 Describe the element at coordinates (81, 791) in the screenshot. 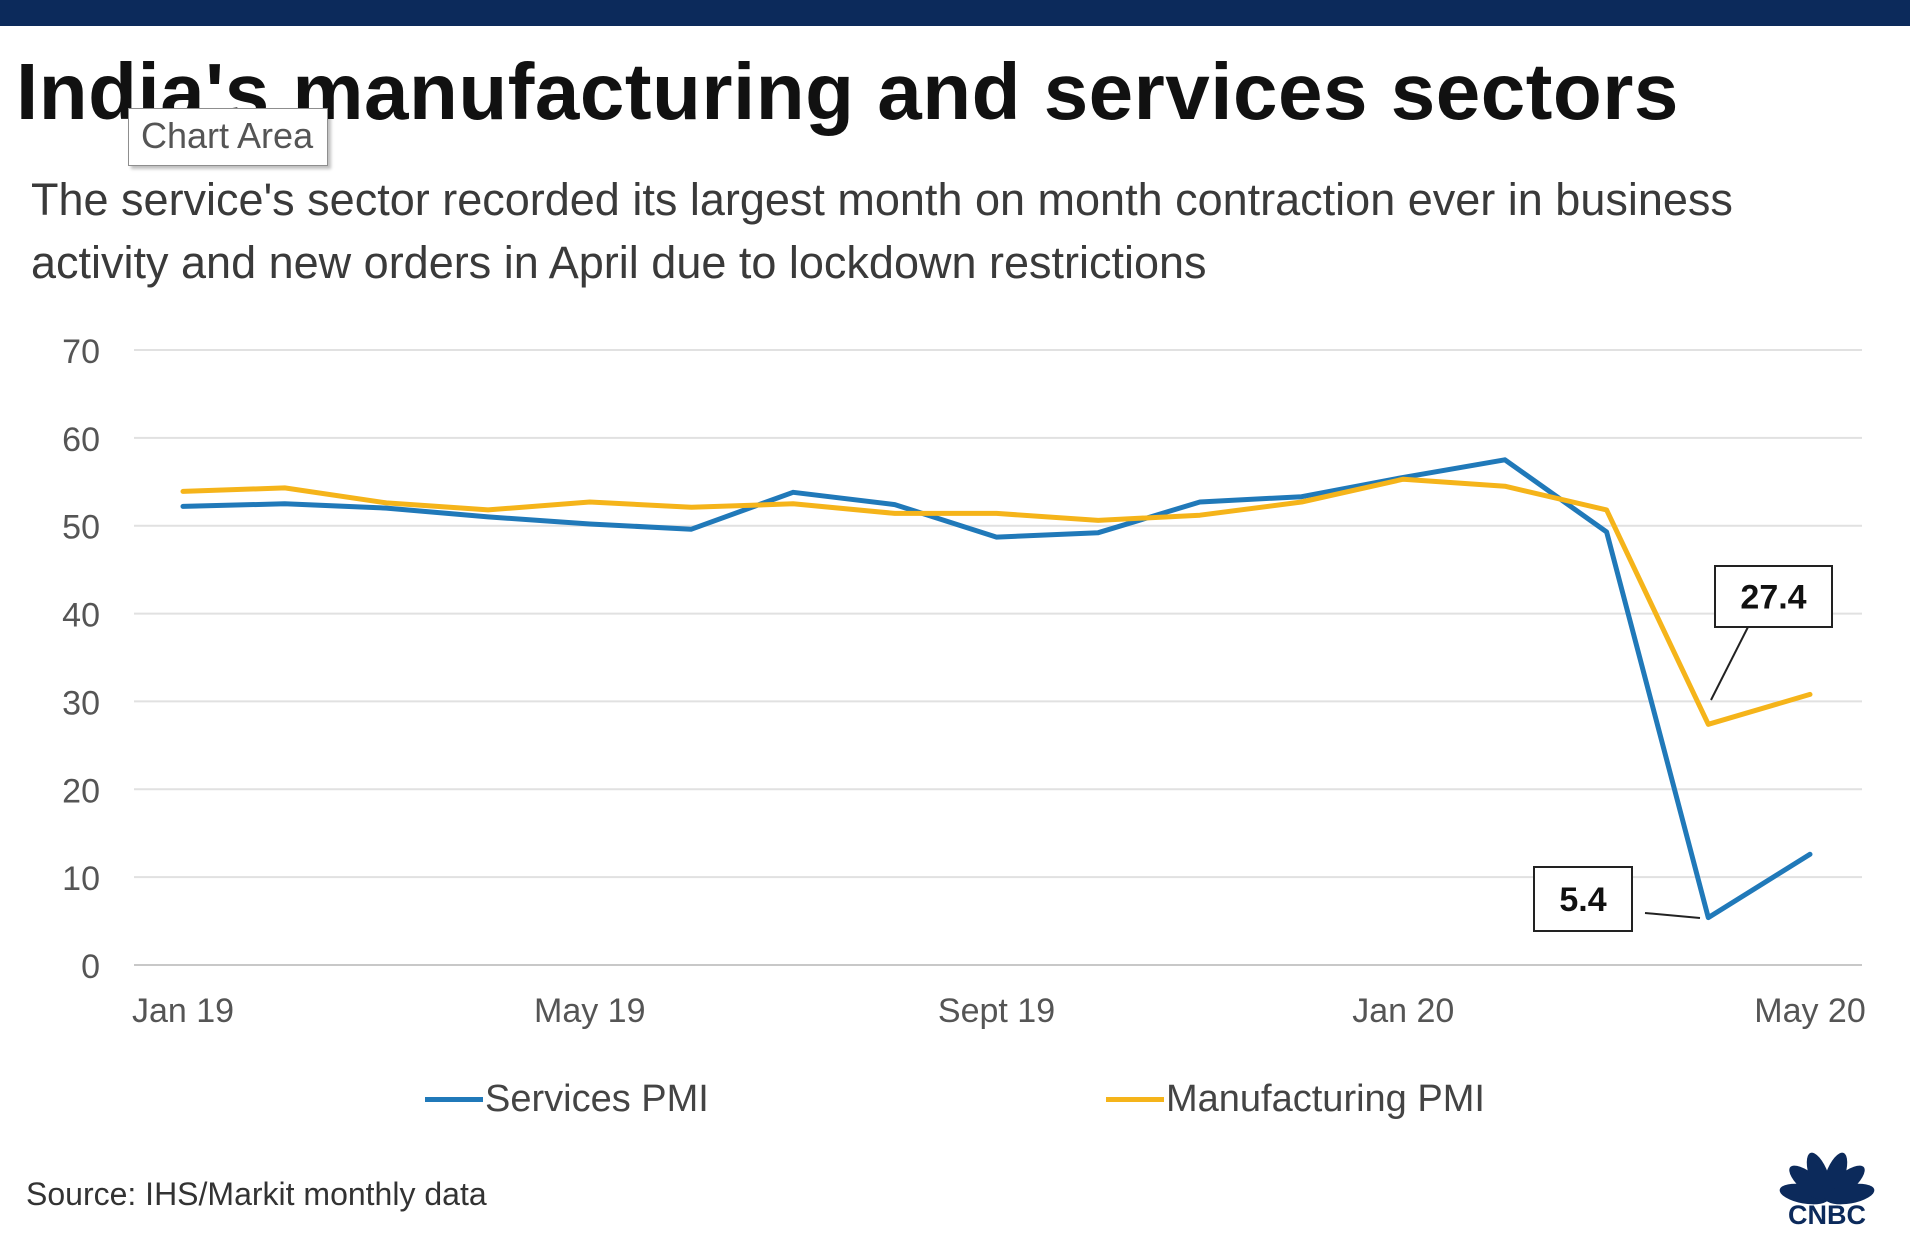

I see `y-tick-label-20: 20` at that location.